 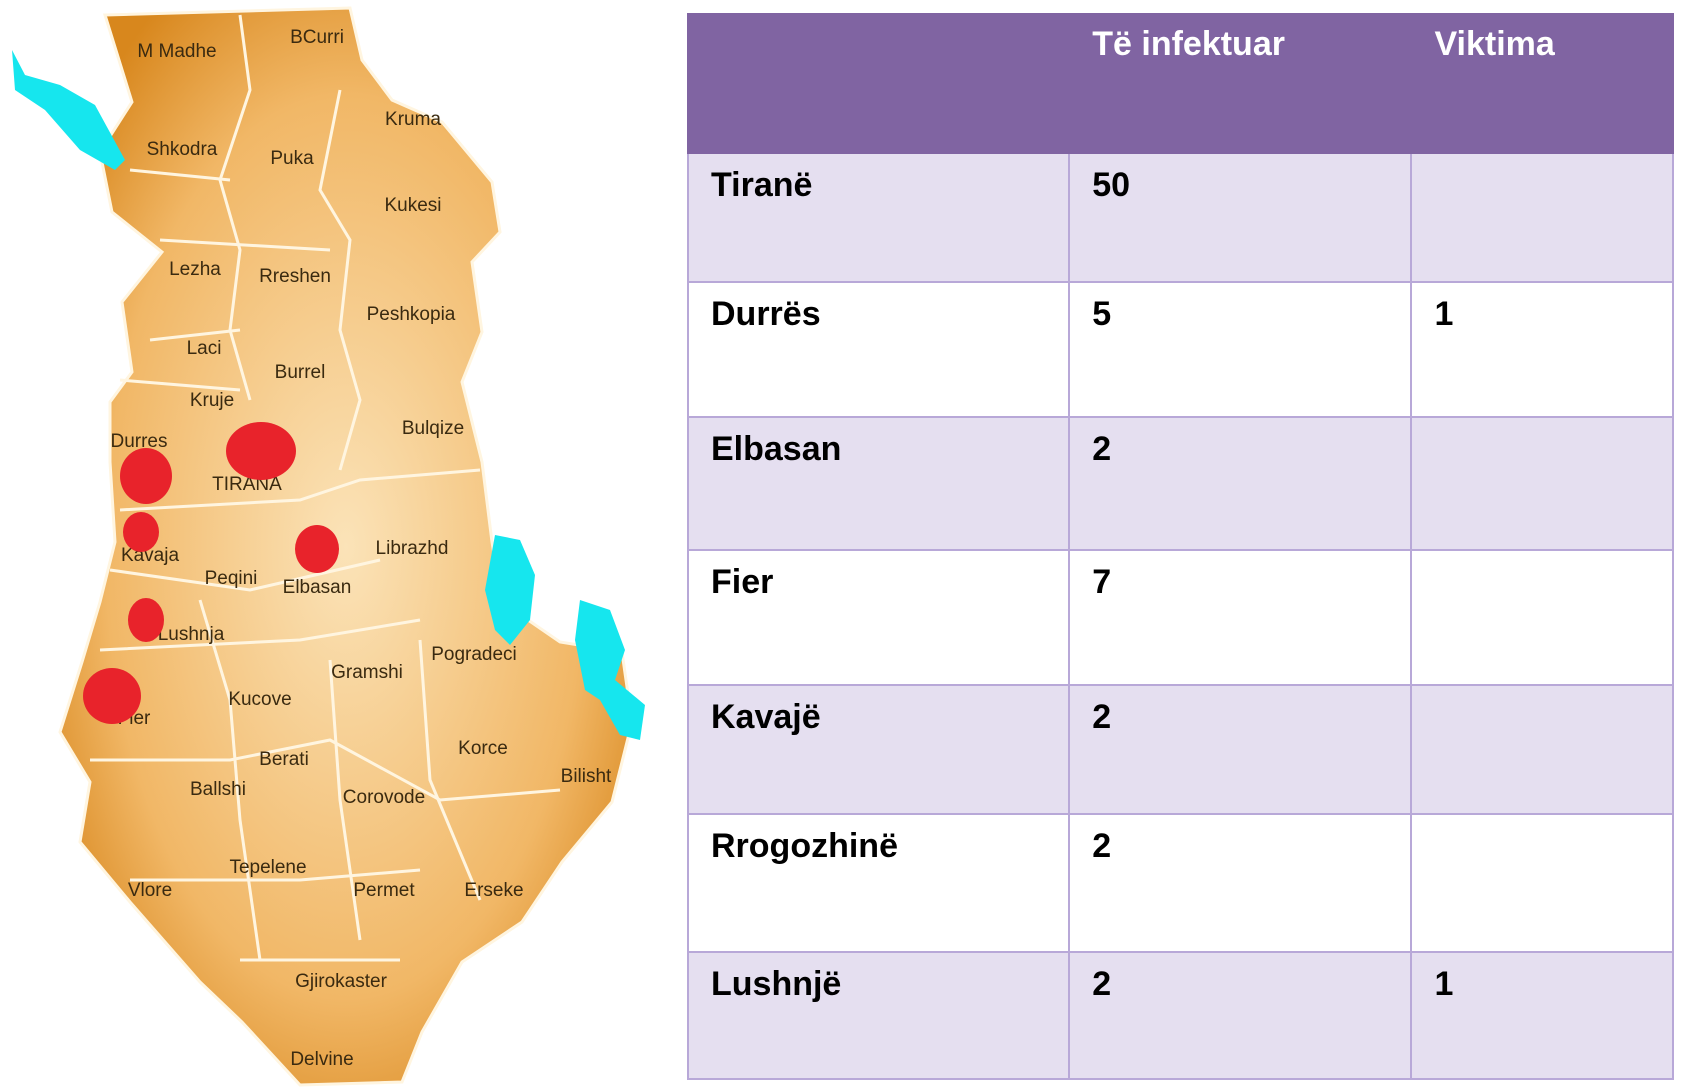 What do you see at coordinates (493, 890) in the screenshot?
I see `district-label: Erseke` at bounding box center [493, 890].